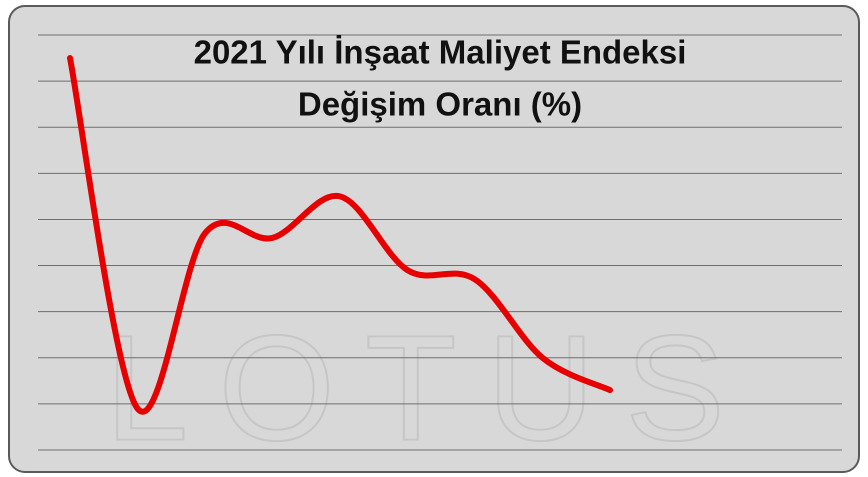  I want to click on chart-title: 2021 Yılı İnşaat Maliyet Endeksi, so click(440, 52).